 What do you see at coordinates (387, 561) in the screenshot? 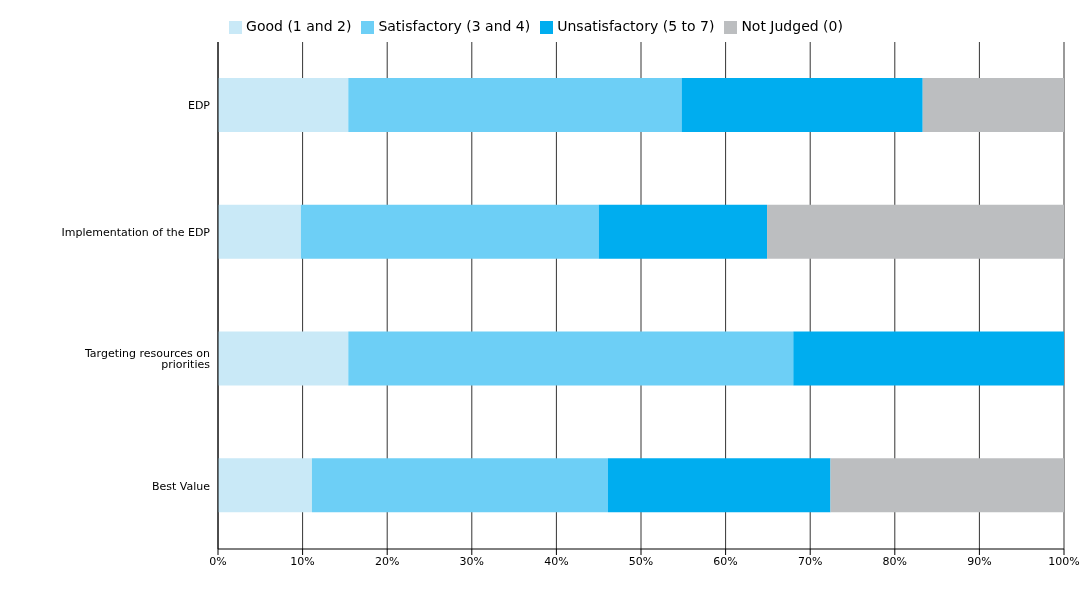
I see `x-tick-label: 20%` at bounding box center [387, 561].